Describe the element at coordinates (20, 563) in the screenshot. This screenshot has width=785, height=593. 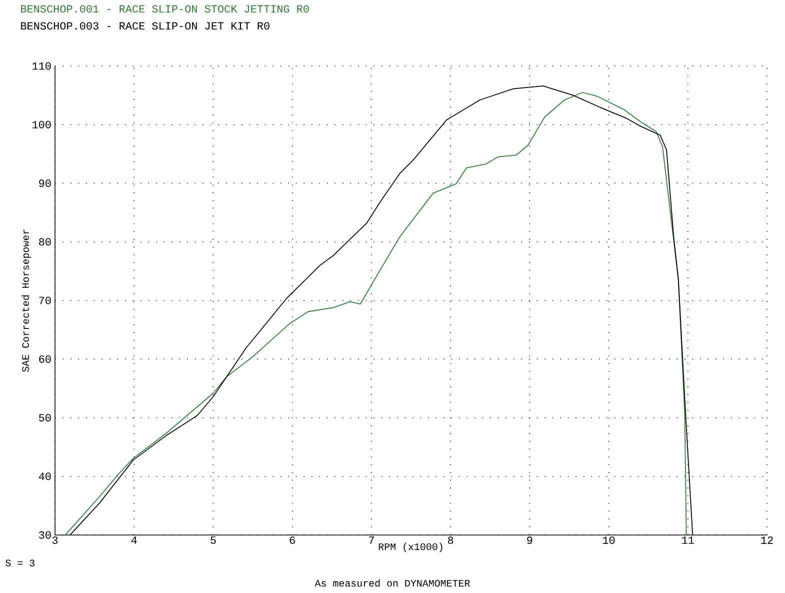
I see `text: S = 3` at that location.